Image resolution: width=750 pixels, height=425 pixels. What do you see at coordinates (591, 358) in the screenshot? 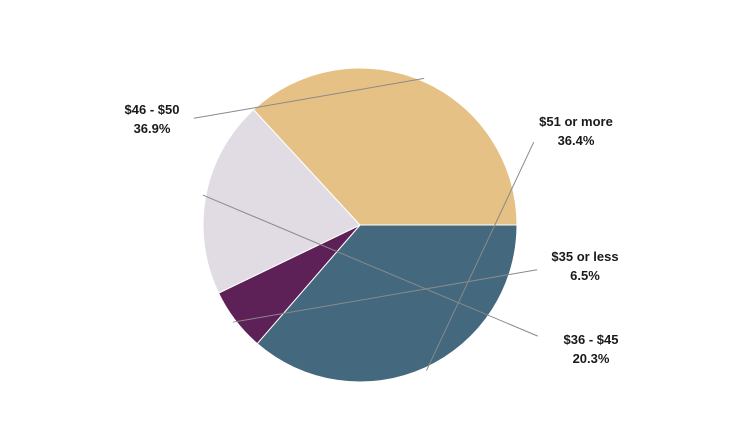
I see `slice-label-value-2: 20.3%` at bounding box center [591, 358].